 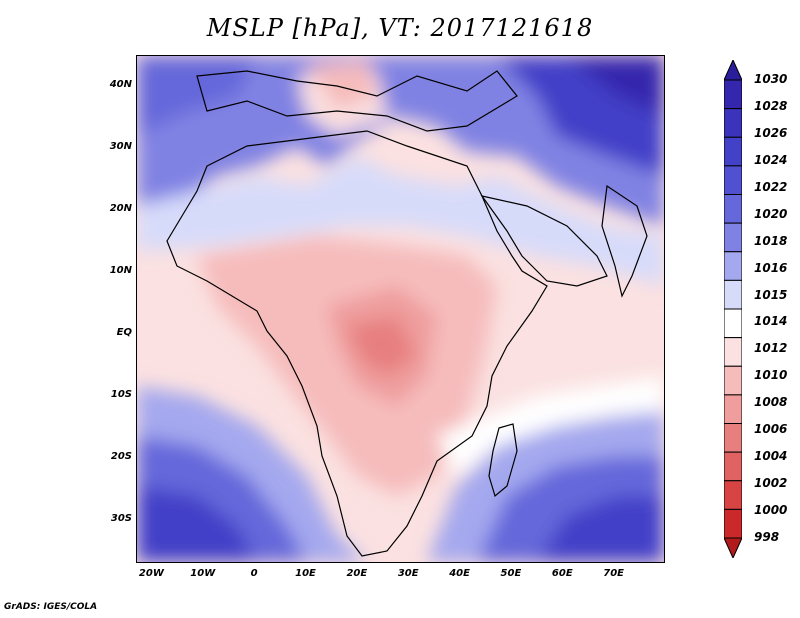 What do you see at coordinates (511, 573) in the screenshot?
I see `lon-tick-label: 50E` at bounding box center [511, 573].